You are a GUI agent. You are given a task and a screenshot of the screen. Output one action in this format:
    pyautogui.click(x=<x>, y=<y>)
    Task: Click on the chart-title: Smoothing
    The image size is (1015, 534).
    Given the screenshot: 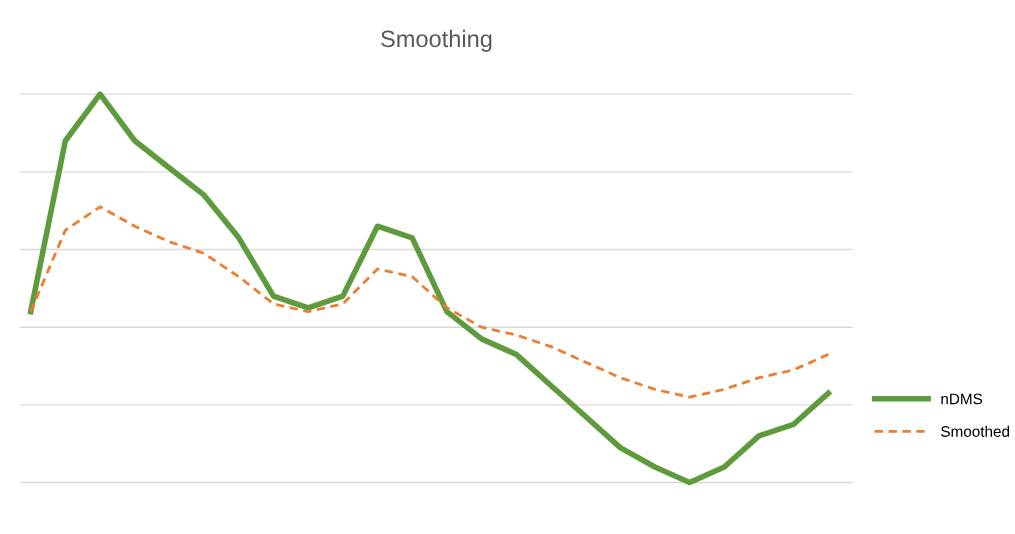 What is the action you would take?
    pyautogui.click(x=436, y=40)
    